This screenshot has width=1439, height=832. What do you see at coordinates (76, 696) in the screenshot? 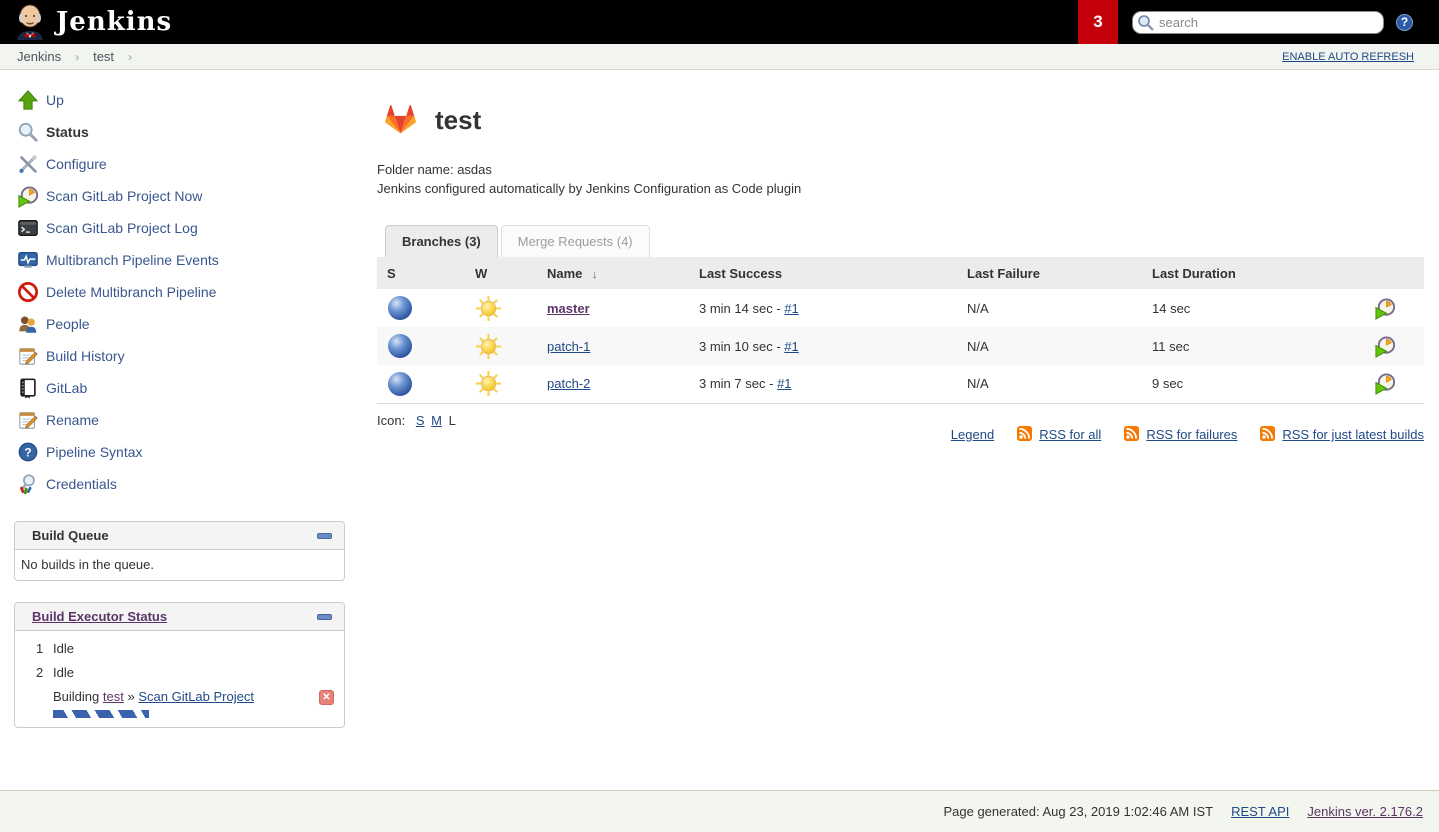
I see `building-prefix: Building` at bounding box center [76, 696].